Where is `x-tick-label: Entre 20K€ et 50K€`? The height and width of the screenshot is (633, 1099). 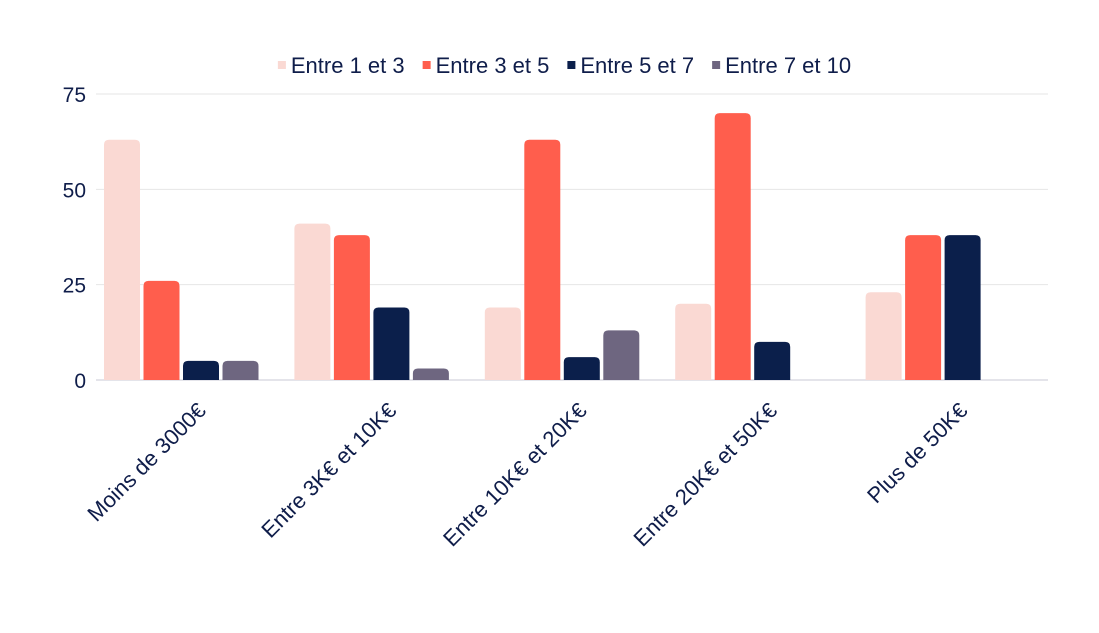 x-tick-label: Entre 20K€ et 50K€ is located at coordinates (704, 474).